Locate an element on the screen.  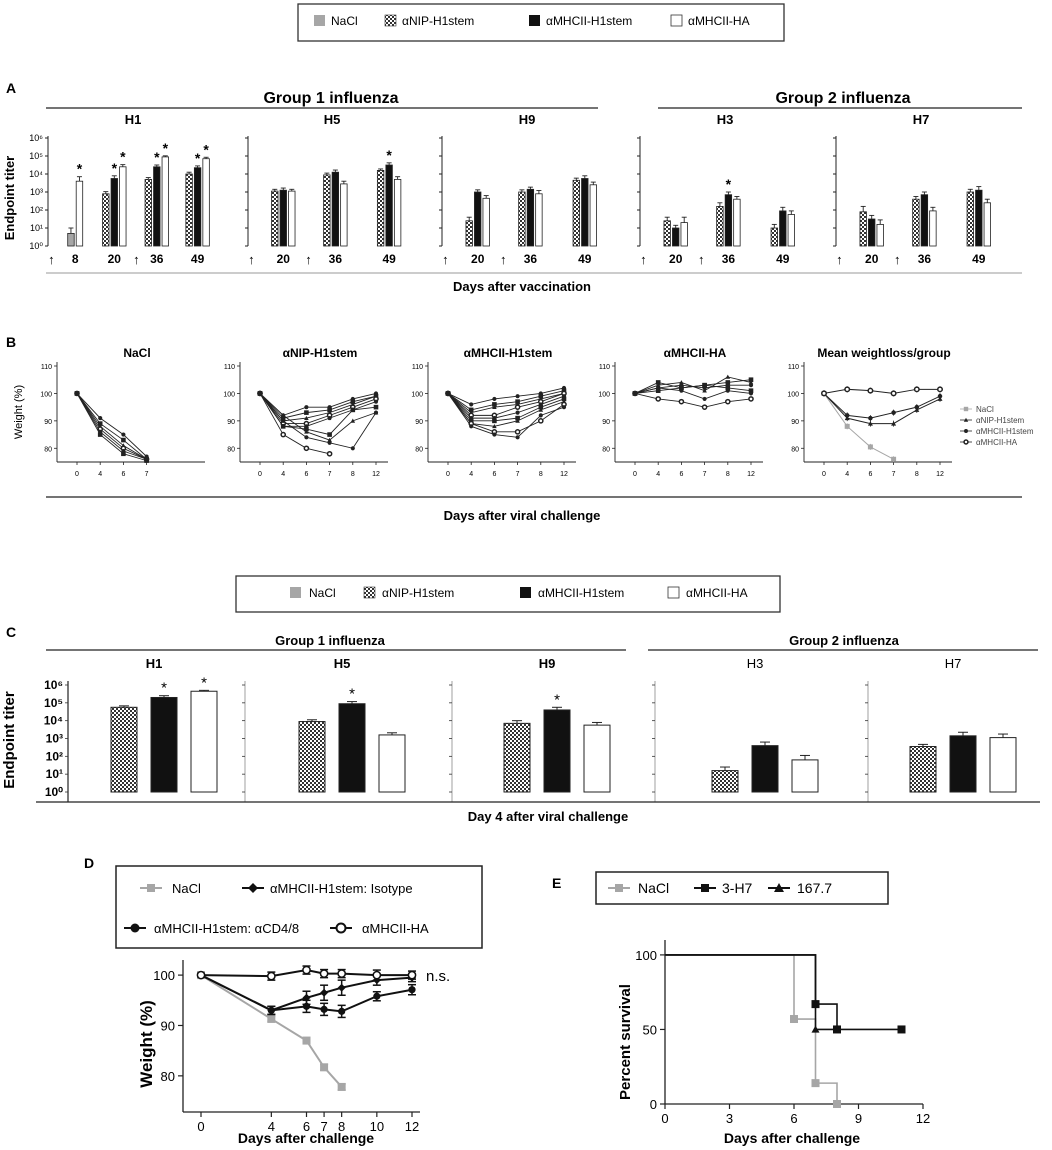
panel-e-ytick-label: 50 is located at coordinates (650, 1029).